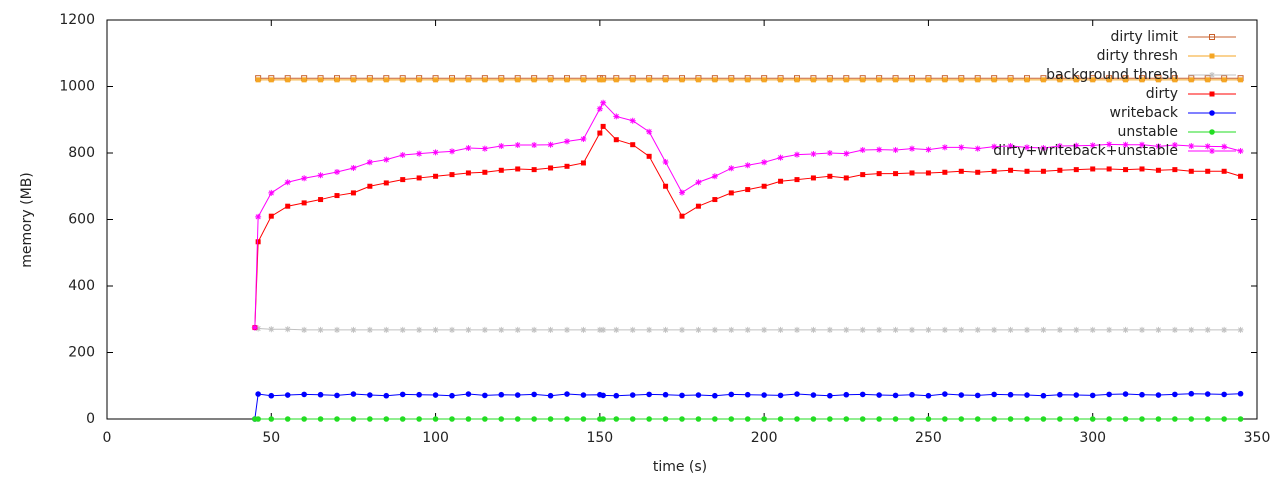 Image resolution: width=1280 pixels, height=480 pixels. I want to click on x-tick-label: 350, so click(1257, 438).